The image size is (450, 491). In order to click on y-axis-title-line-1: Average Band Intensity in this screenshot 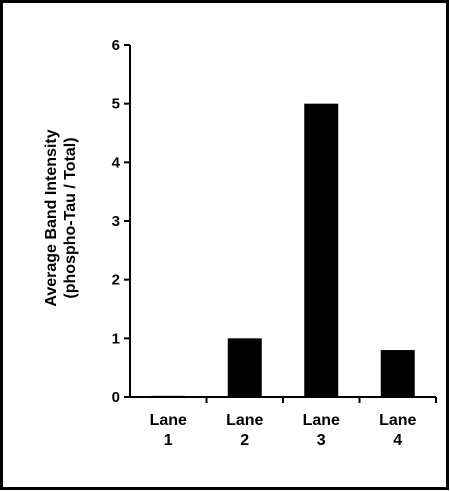, I will do `click(51, 217)`.